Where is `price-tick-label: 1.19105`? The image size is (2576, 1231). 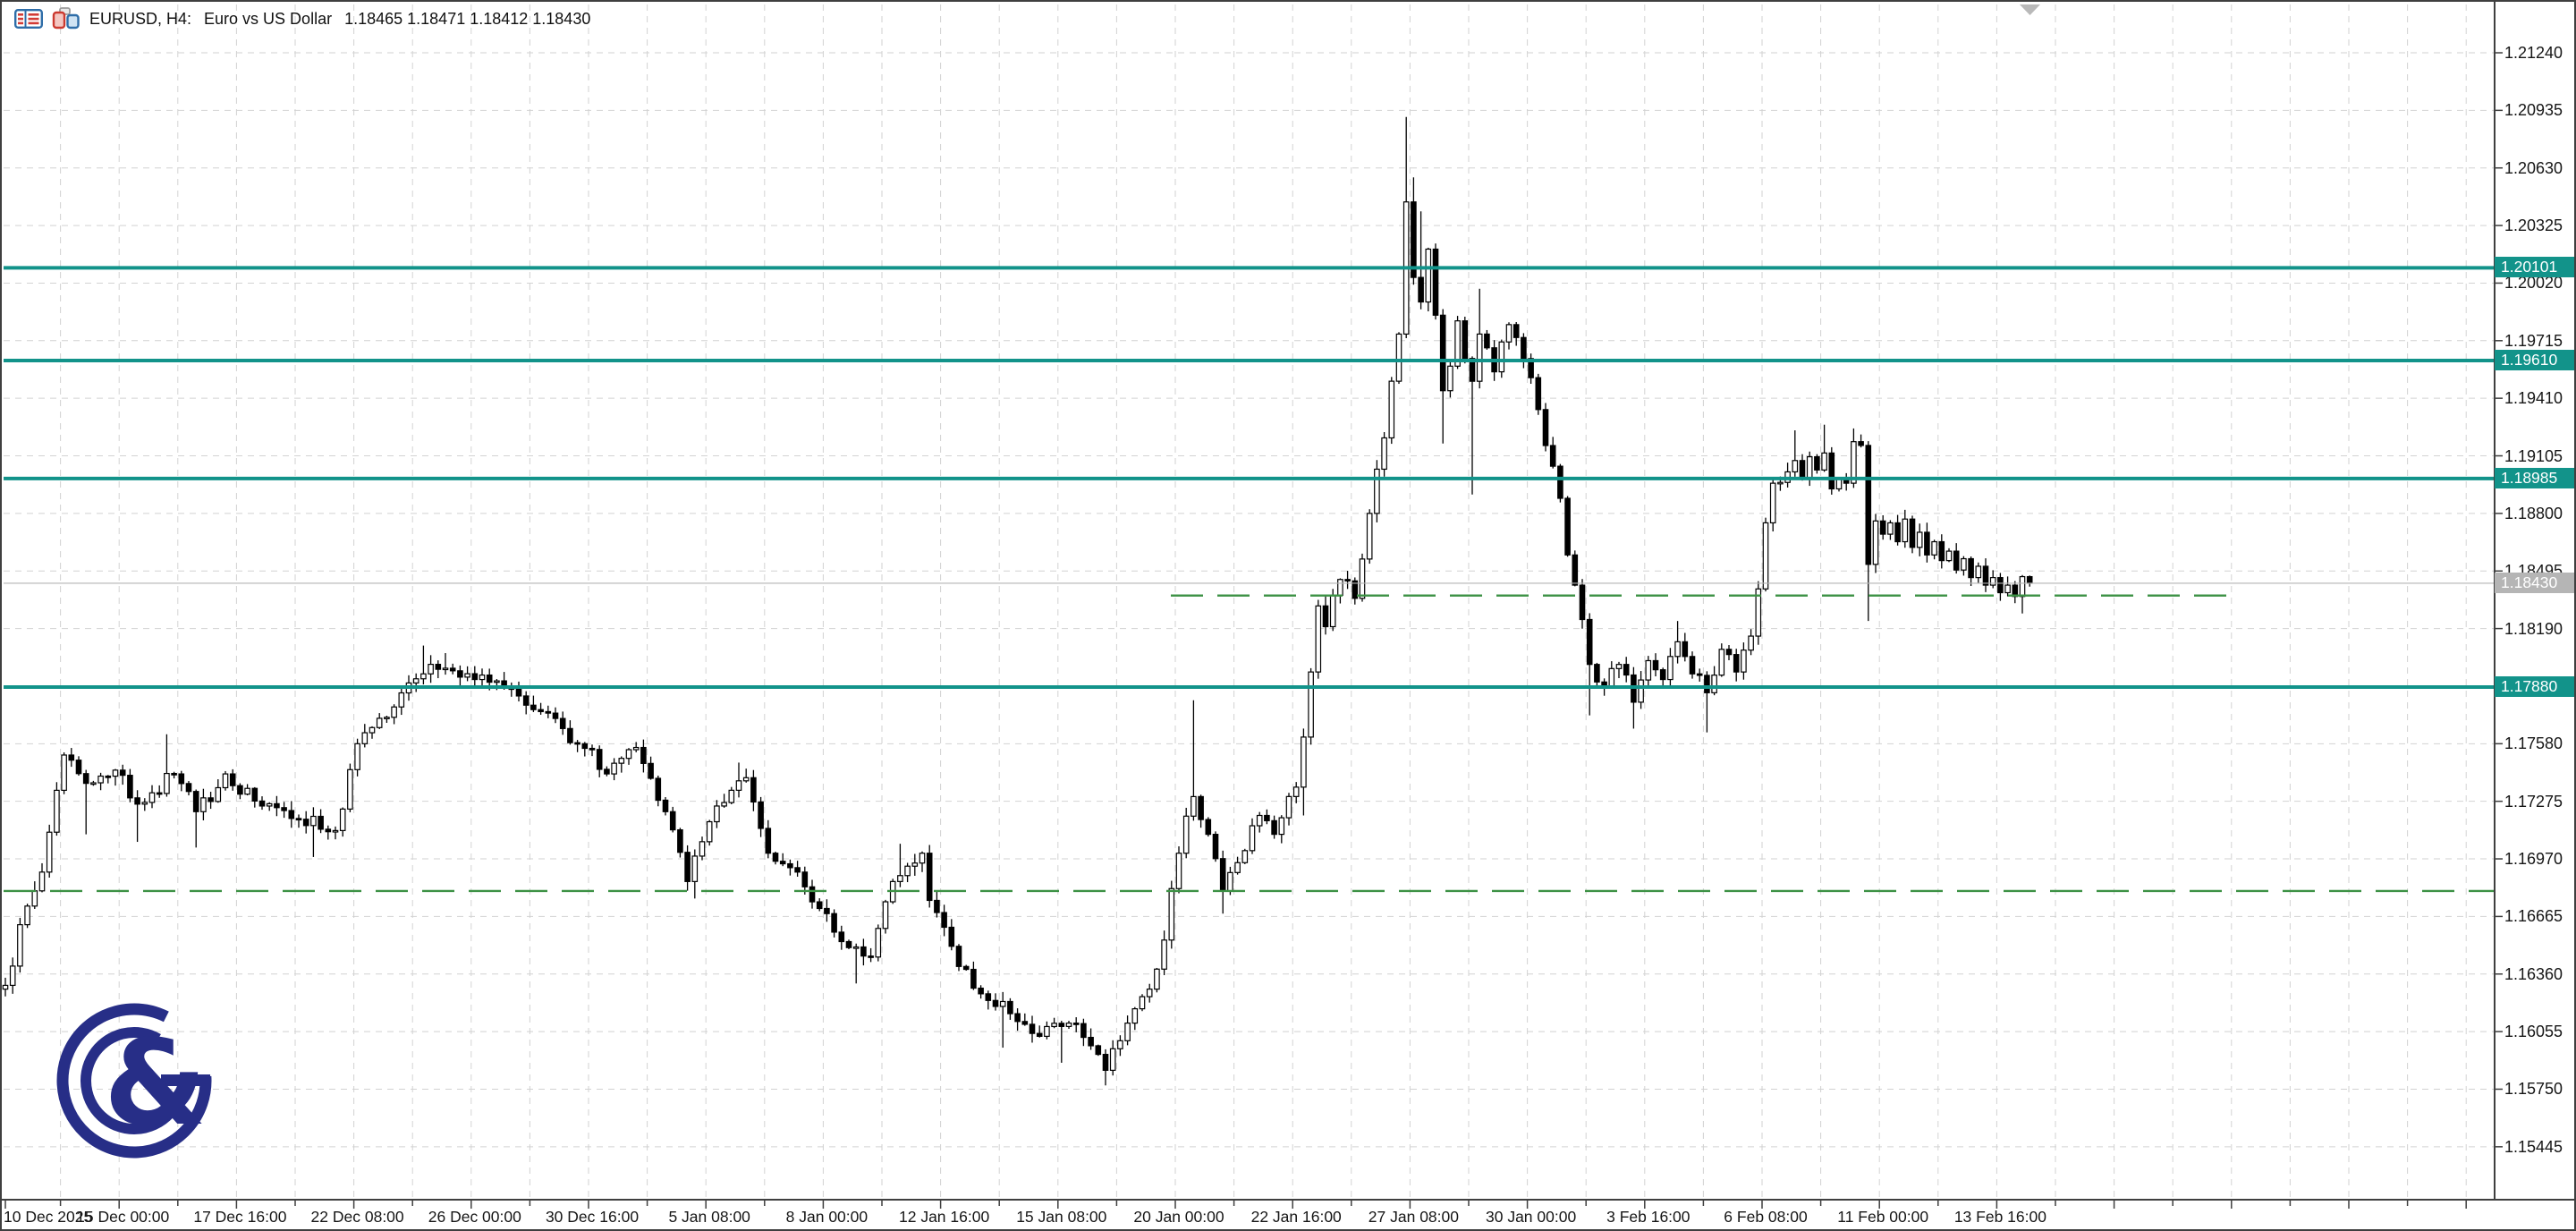
price-tick-label: 1.19105 is located at coordinates (2533, 455).